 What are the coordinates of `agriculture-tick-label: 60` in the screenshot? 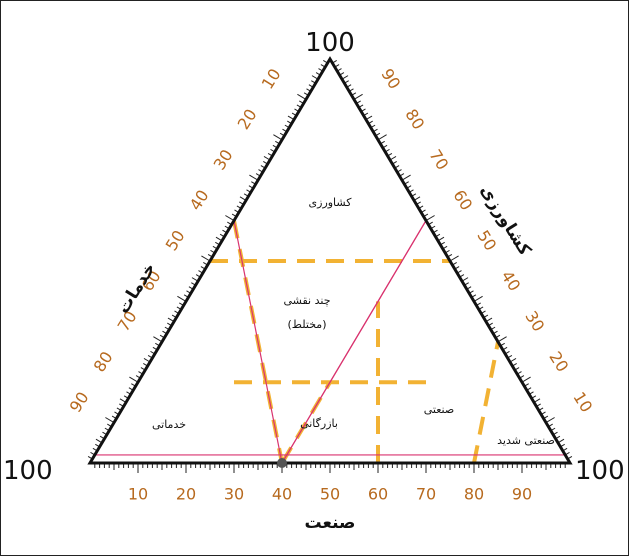 It's located at (462, 199).